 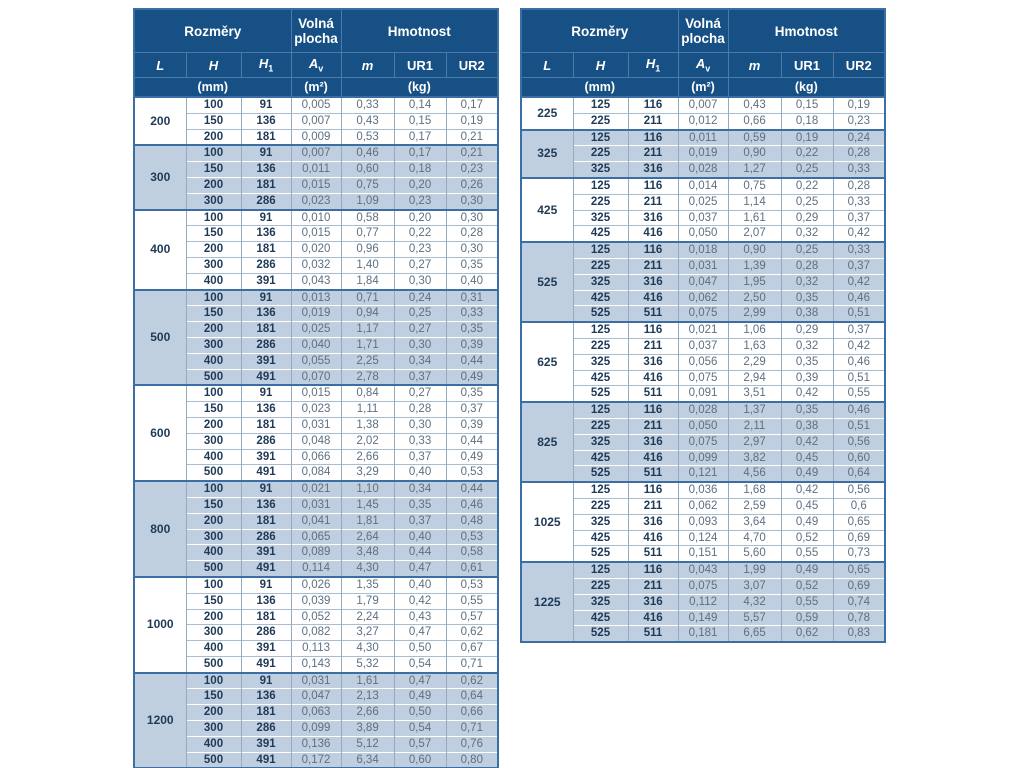 I want to click on data-cell: 0,19, so click(x=859, y=104).